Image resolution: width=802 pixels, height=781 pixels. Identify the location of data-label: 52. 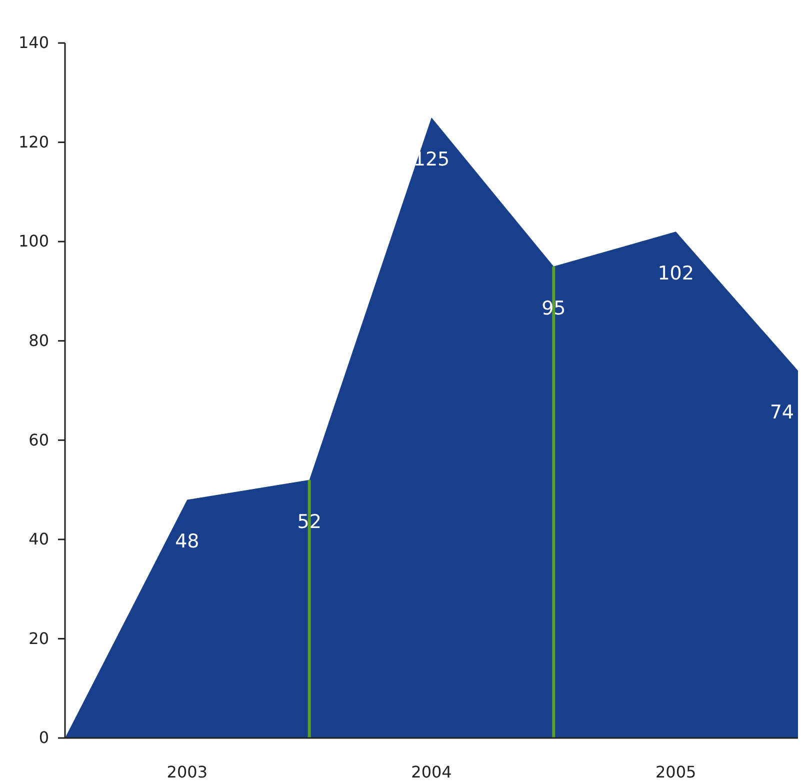
(309, 521).